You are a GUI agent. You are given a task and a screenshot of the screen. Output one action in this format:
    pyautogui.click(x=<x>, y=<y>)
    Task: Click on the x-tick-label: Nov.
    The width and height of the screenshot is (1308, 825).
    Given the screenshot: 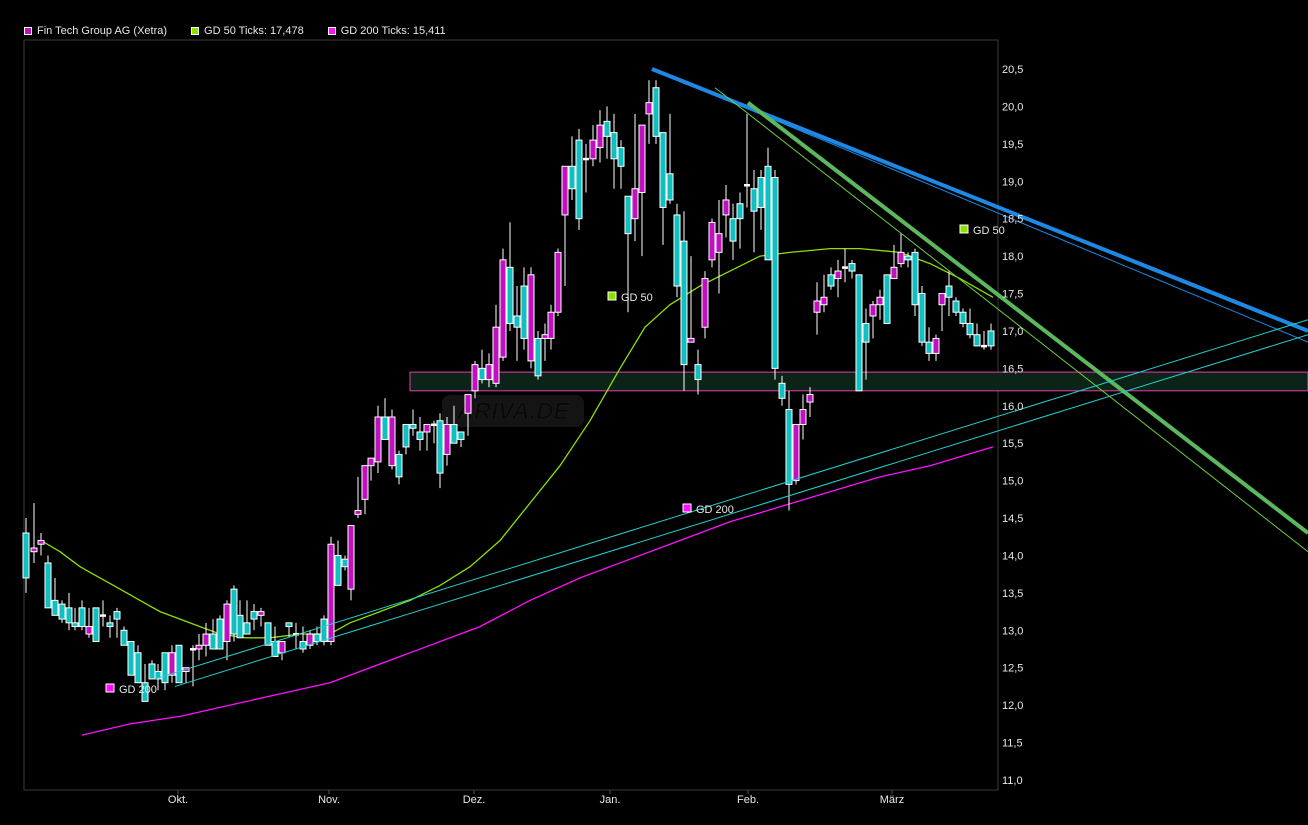 What is the action you would take?
    pyautogui.click(x=329, y=800)
    